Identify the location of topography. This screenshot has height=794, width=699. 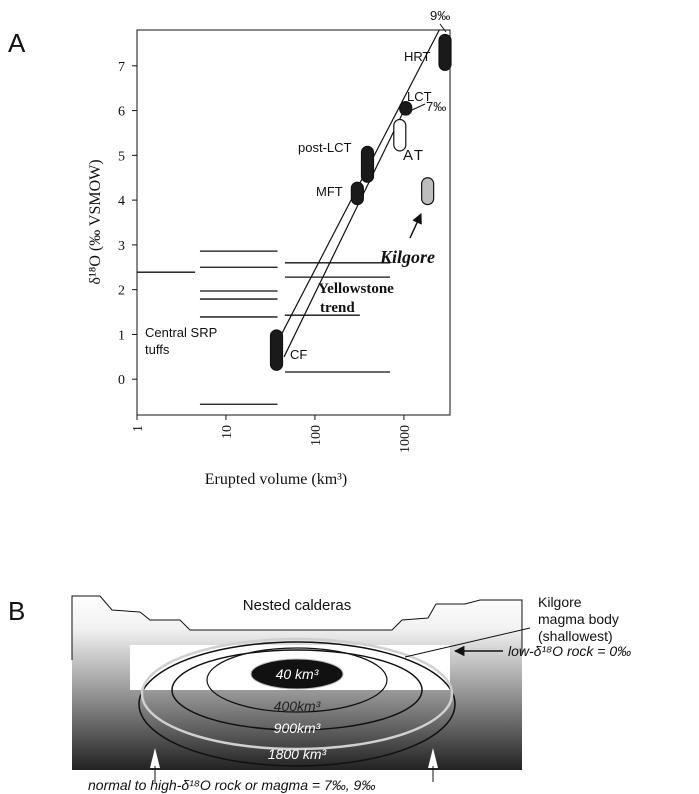
(297, 627).